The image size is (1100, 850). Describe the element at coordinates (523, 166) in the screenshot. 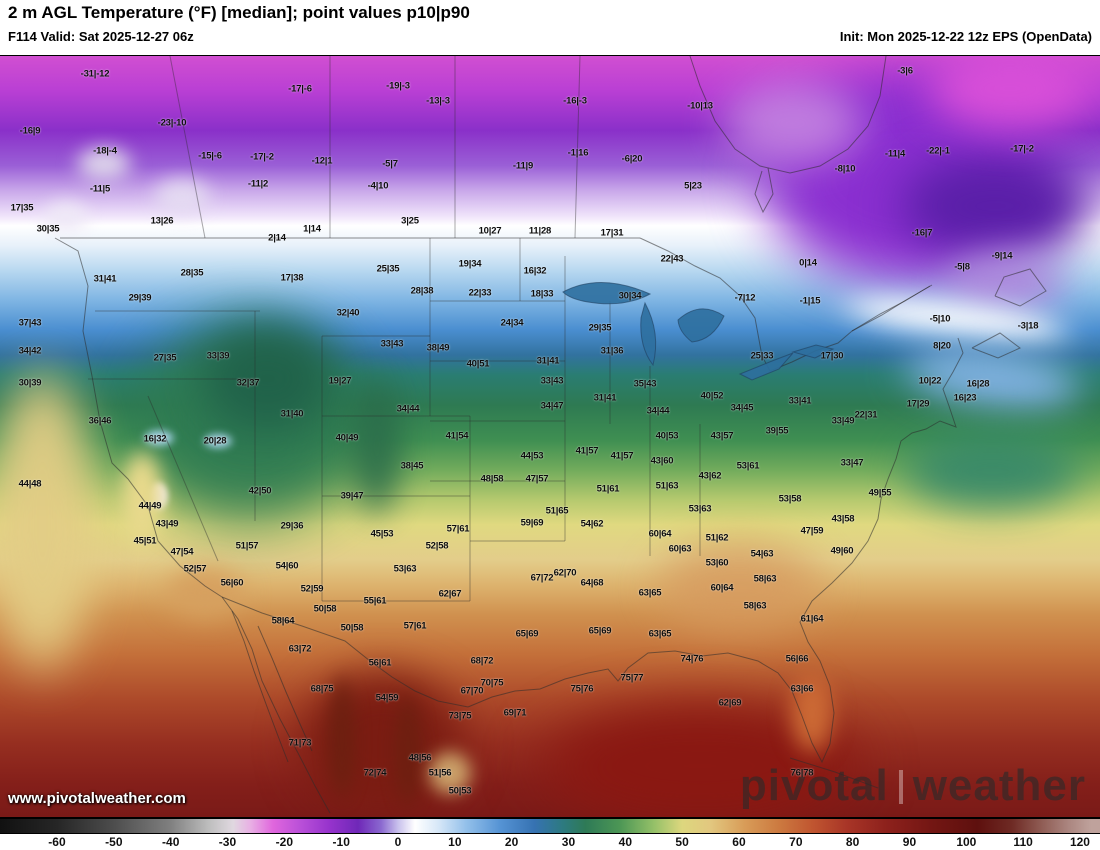

I see `station-value: -11|9` at that location.